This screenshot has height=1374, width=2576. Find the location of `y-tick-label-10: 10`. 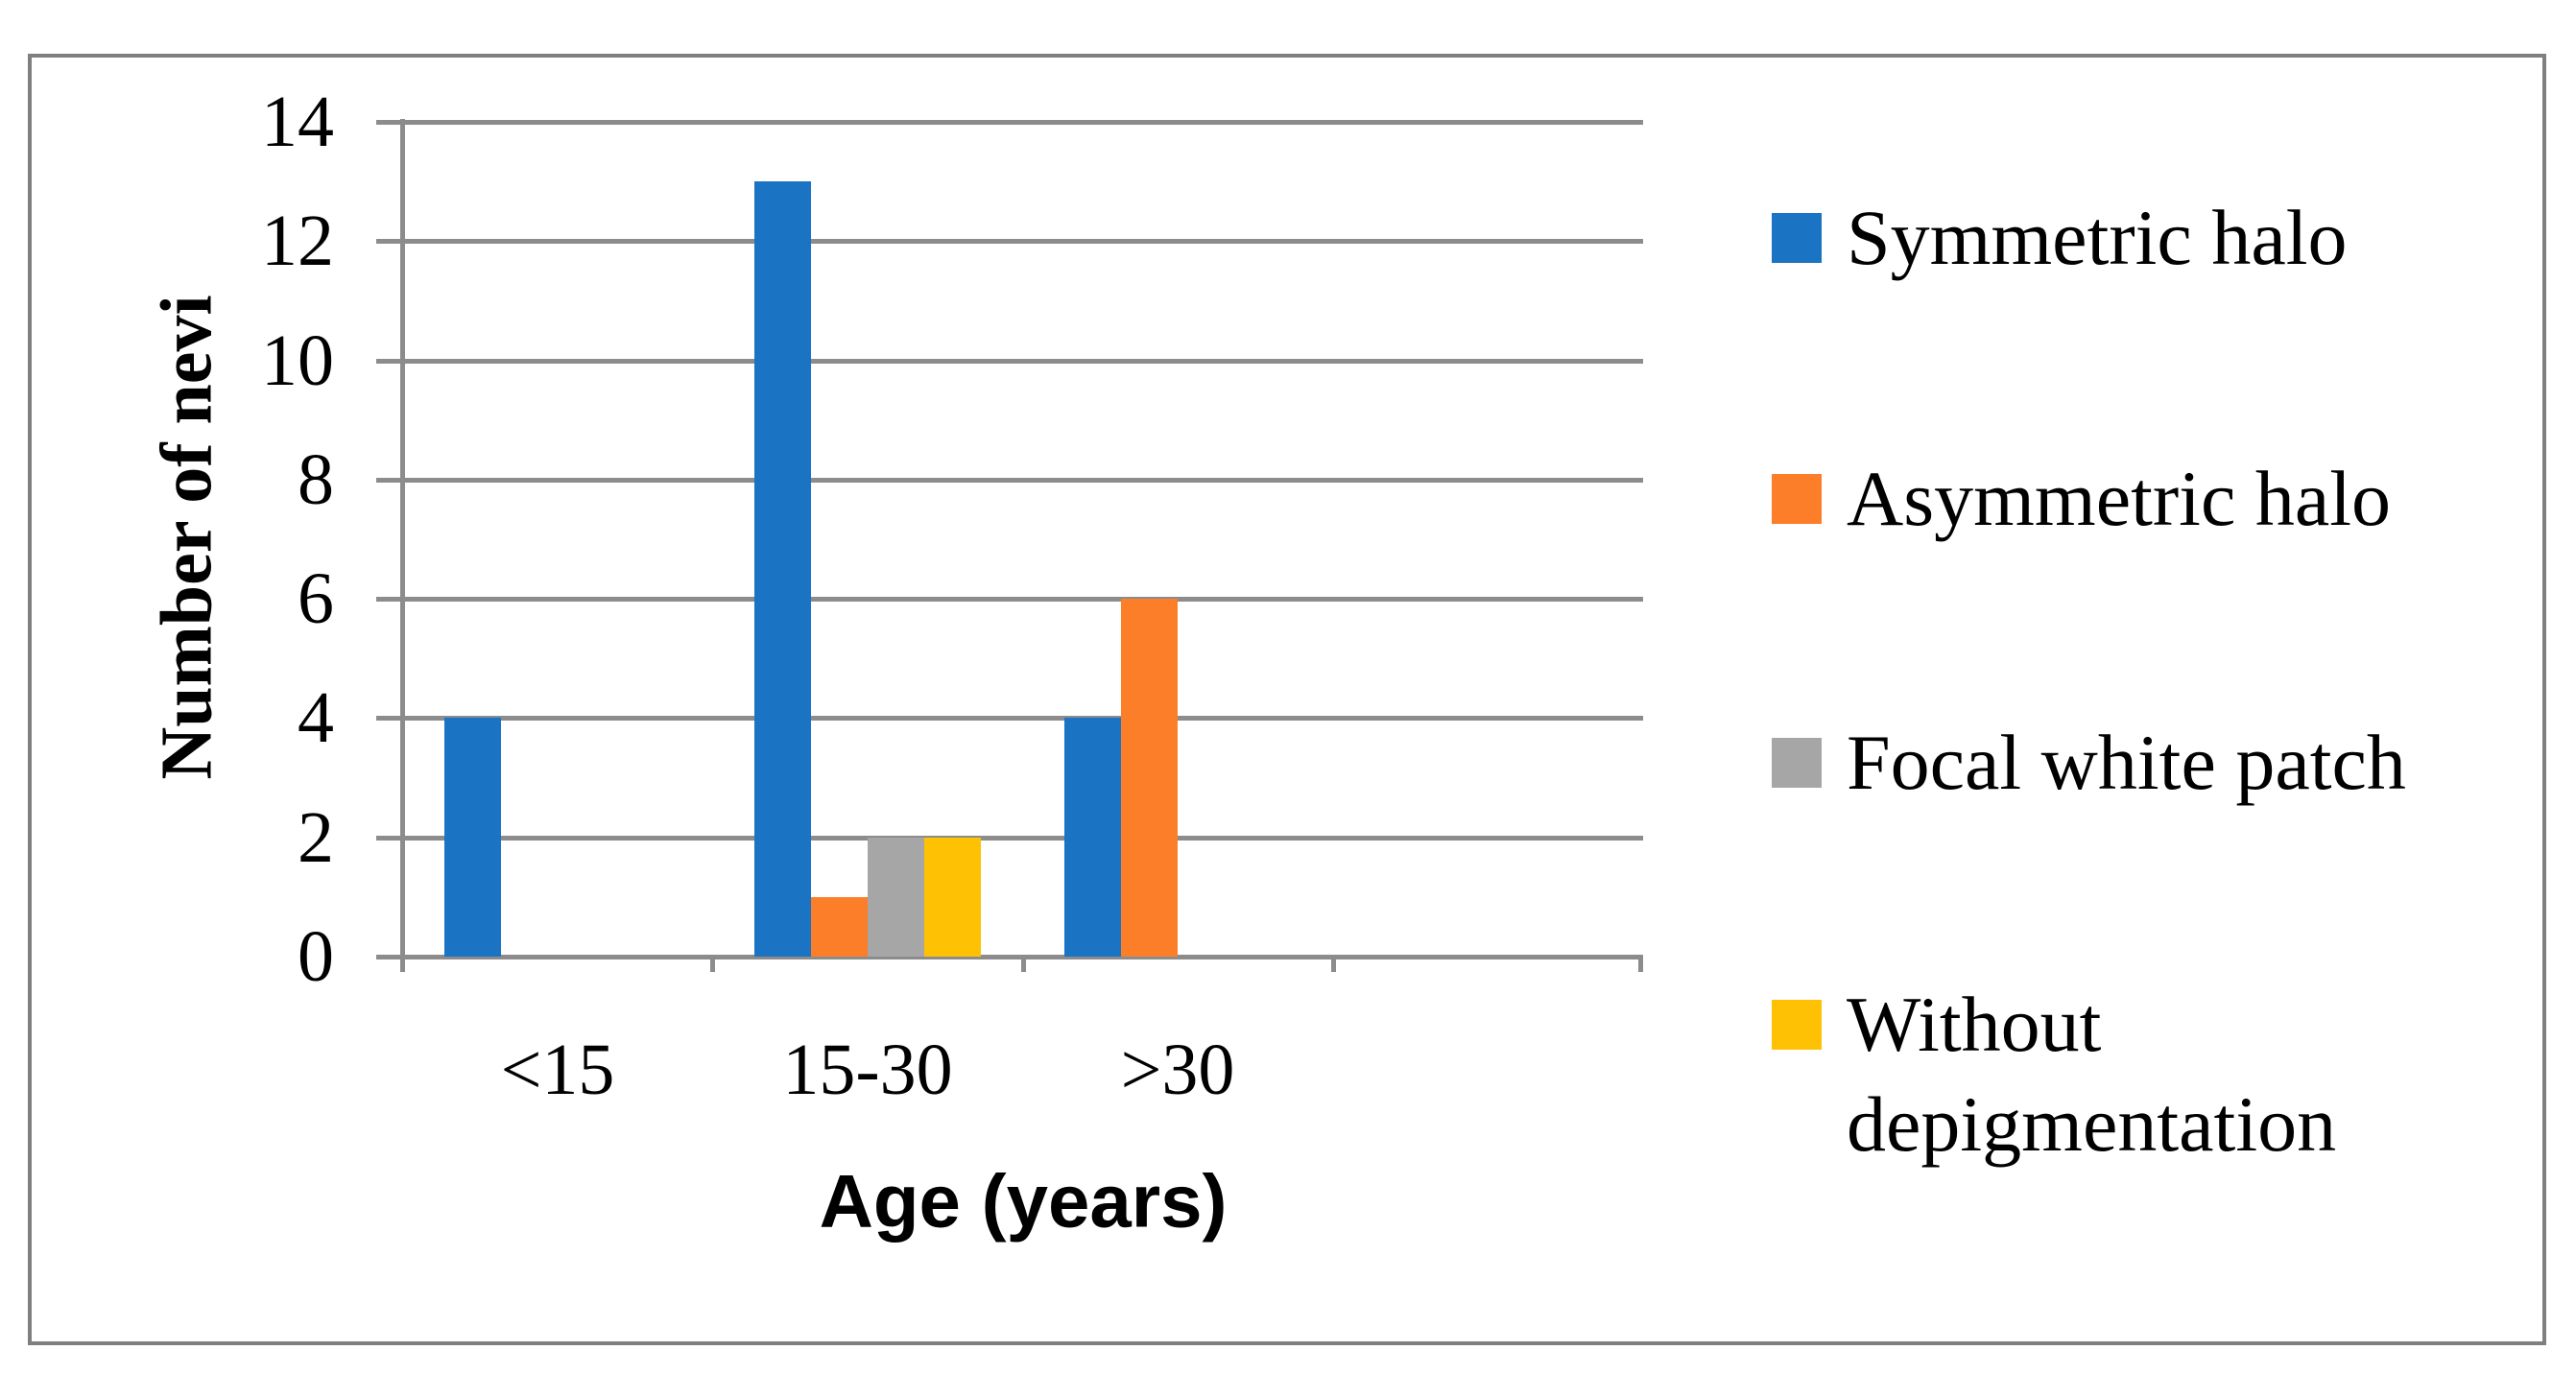

y-tick-label-10: 10 is located at coordinates (297, 360).